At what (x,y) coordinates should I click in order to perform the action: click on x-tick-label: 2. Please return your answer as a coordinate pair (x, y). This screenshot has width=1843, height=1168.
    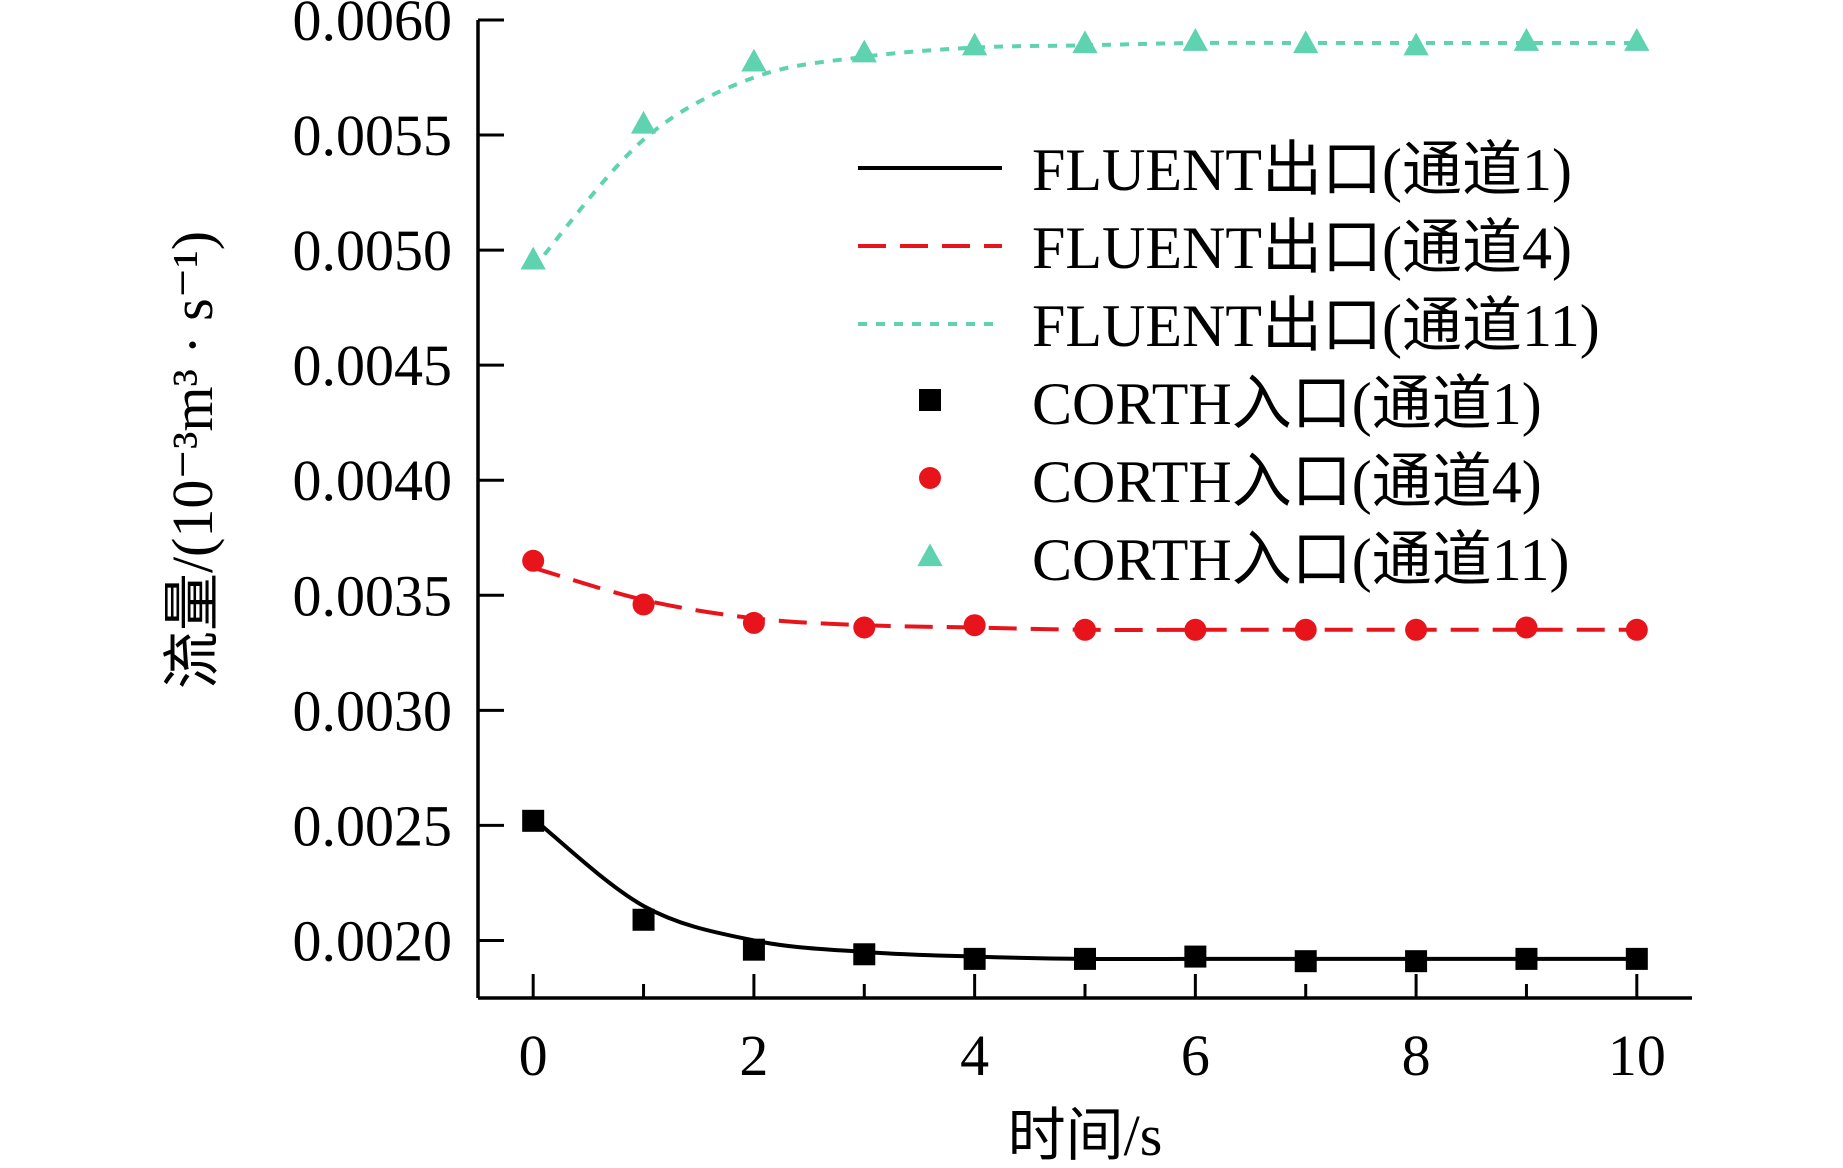
    Looking at the image, I should click on (753, 1055).